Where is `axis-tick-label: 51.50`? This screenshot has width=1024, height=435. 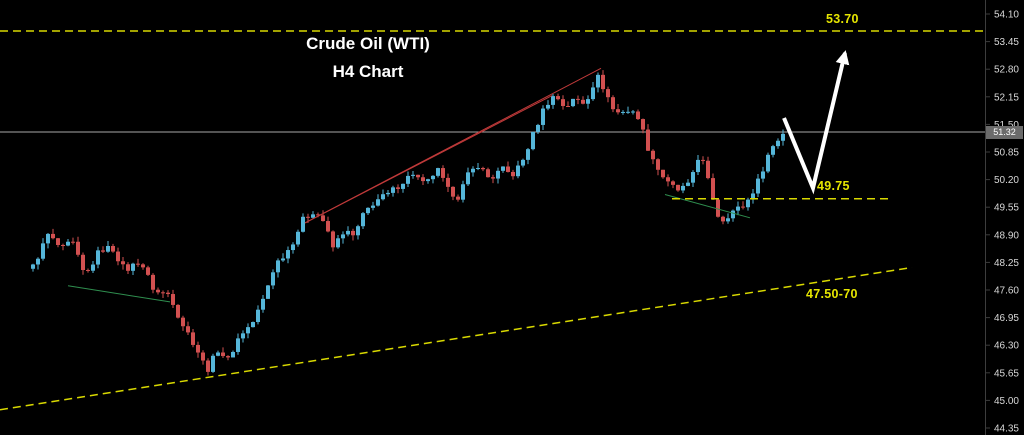
axis-tick-label: 51.50 is located at coordinates (1006, 125).